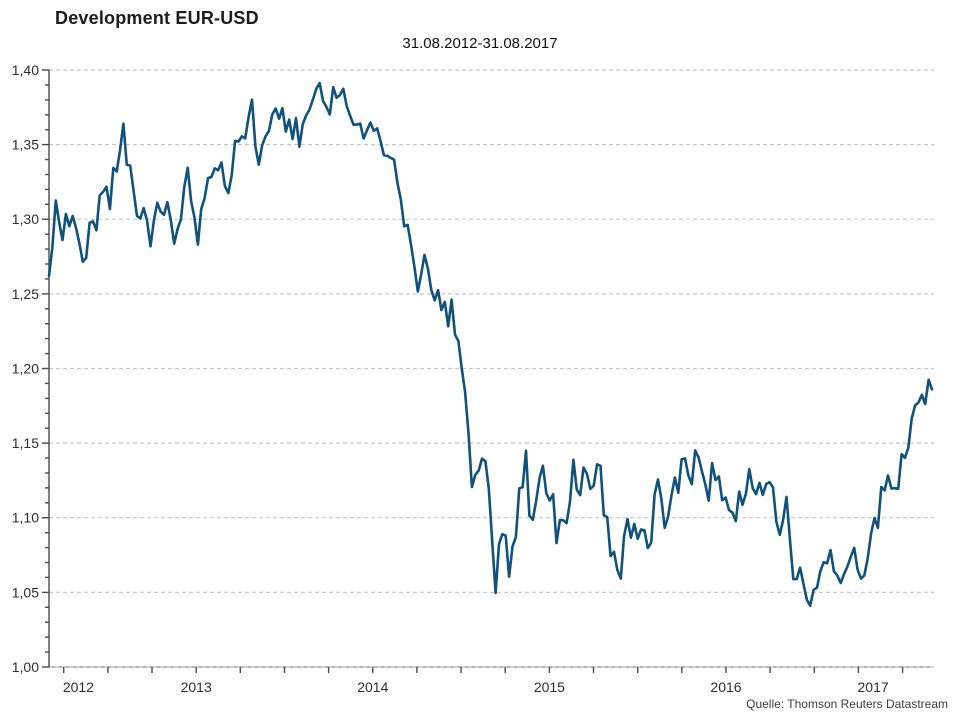  Describe the element at coordinates (25, 219) in the screenshot. I see `y-tick-label: 1,30` at that location.